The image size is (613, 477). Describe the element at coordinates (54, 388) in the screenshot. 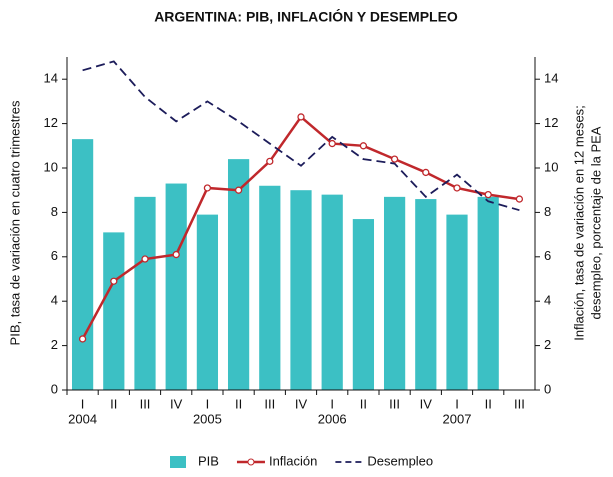

I see `y-tick-label: 0` at that location.